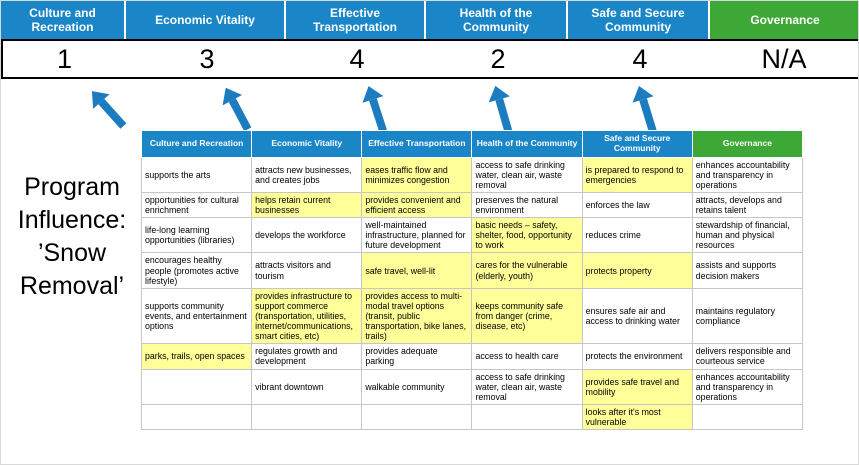 The image size is (859, 465). I want to click on score-governance: N/A, so click(784, 58).